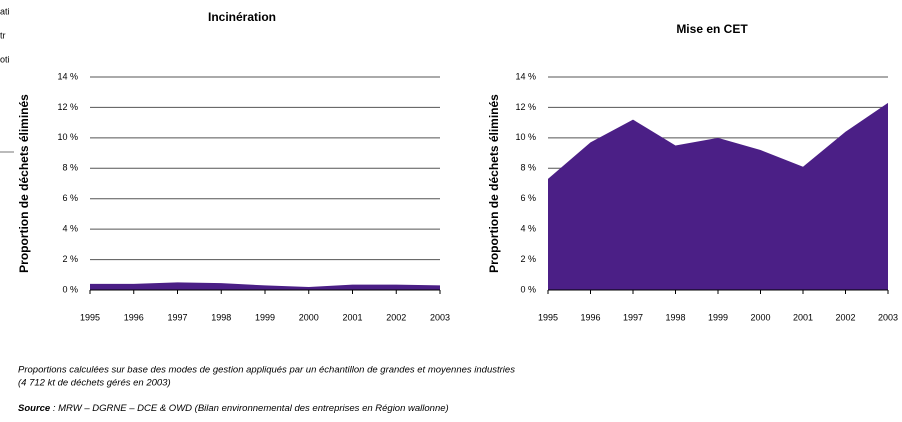 This screenshot has width=902, height=422. I want to click on side-text: tr, so click(3, 35).